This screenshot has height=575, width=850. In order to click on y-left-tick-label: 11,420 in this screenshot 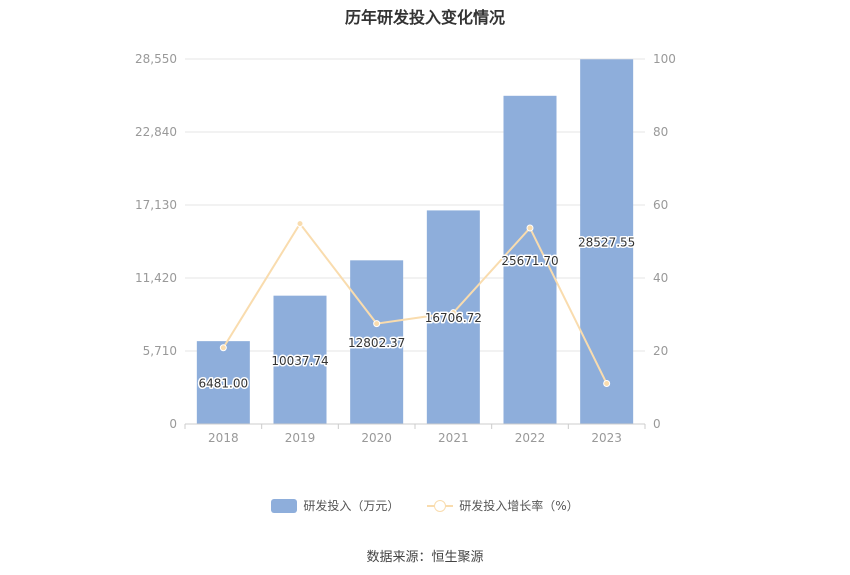, I will do `click(156, 278)`.